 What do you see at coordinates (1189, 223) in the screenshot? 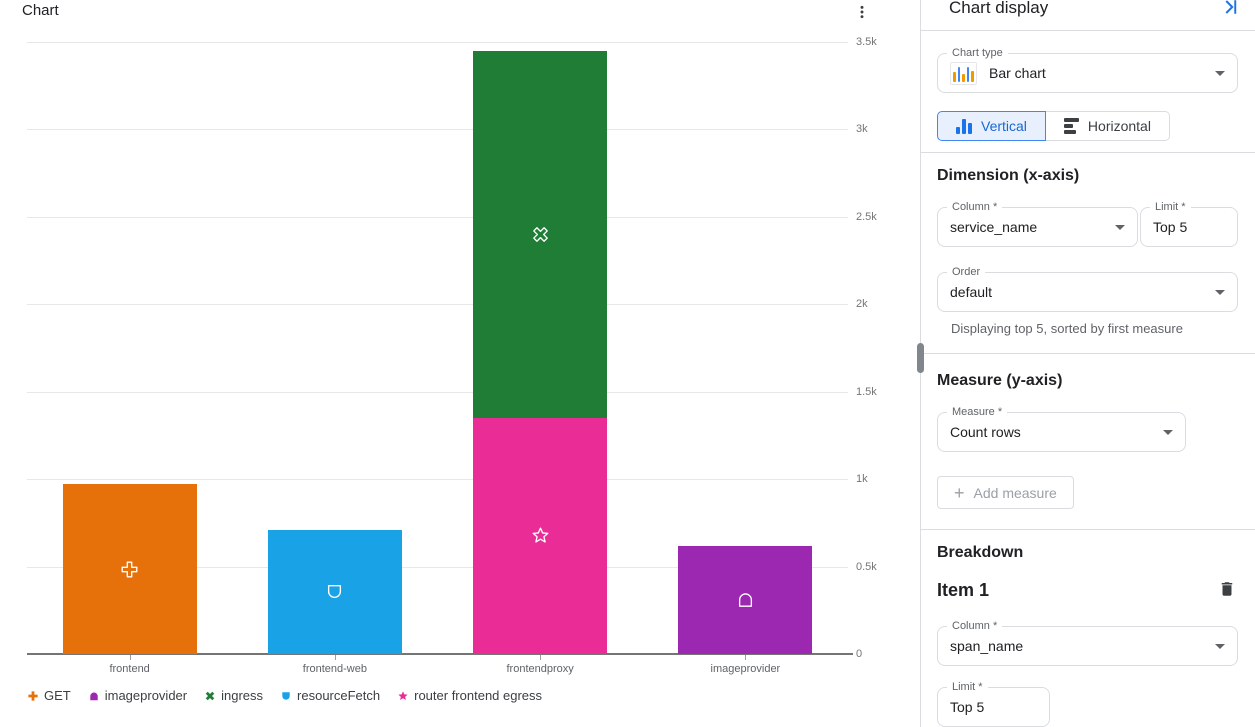
I see `dimension-limit-input: Limit * Top 5` at bounding box center [1189, 223].